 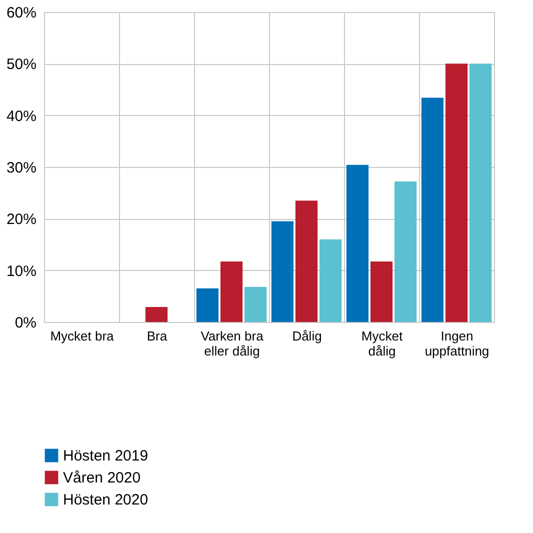 What do you see at coordinates (82, 336) in the screenshot?
I see `x-tick-label: Mycket bra` at bounding box center [82, 336].